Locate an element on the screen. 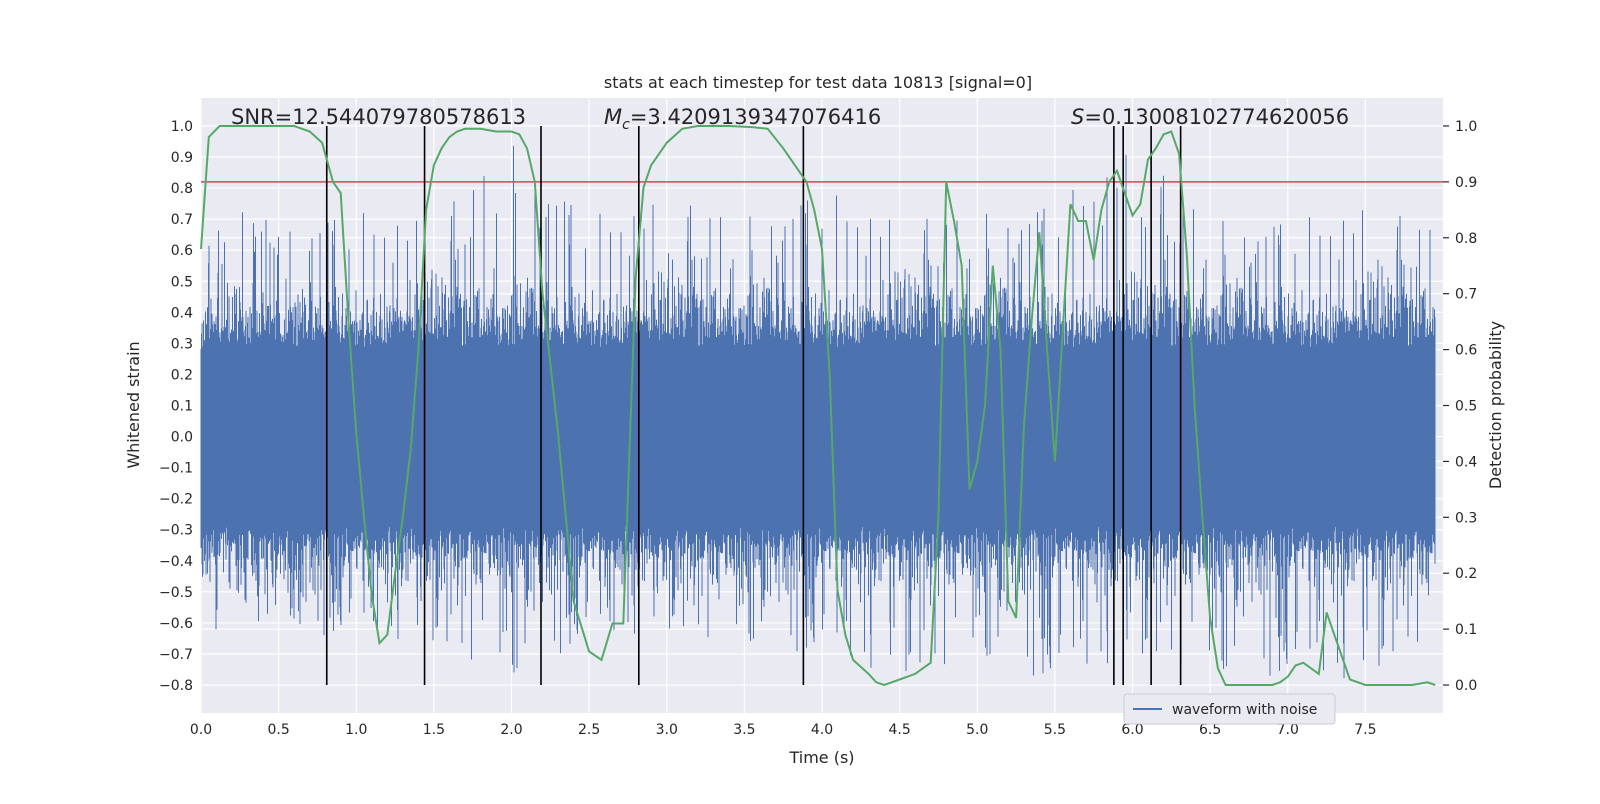 Image resolution: width=1600 pixels, height=804 pixels. x-tick-label: 0.0 is located at coordinates (201, 730).